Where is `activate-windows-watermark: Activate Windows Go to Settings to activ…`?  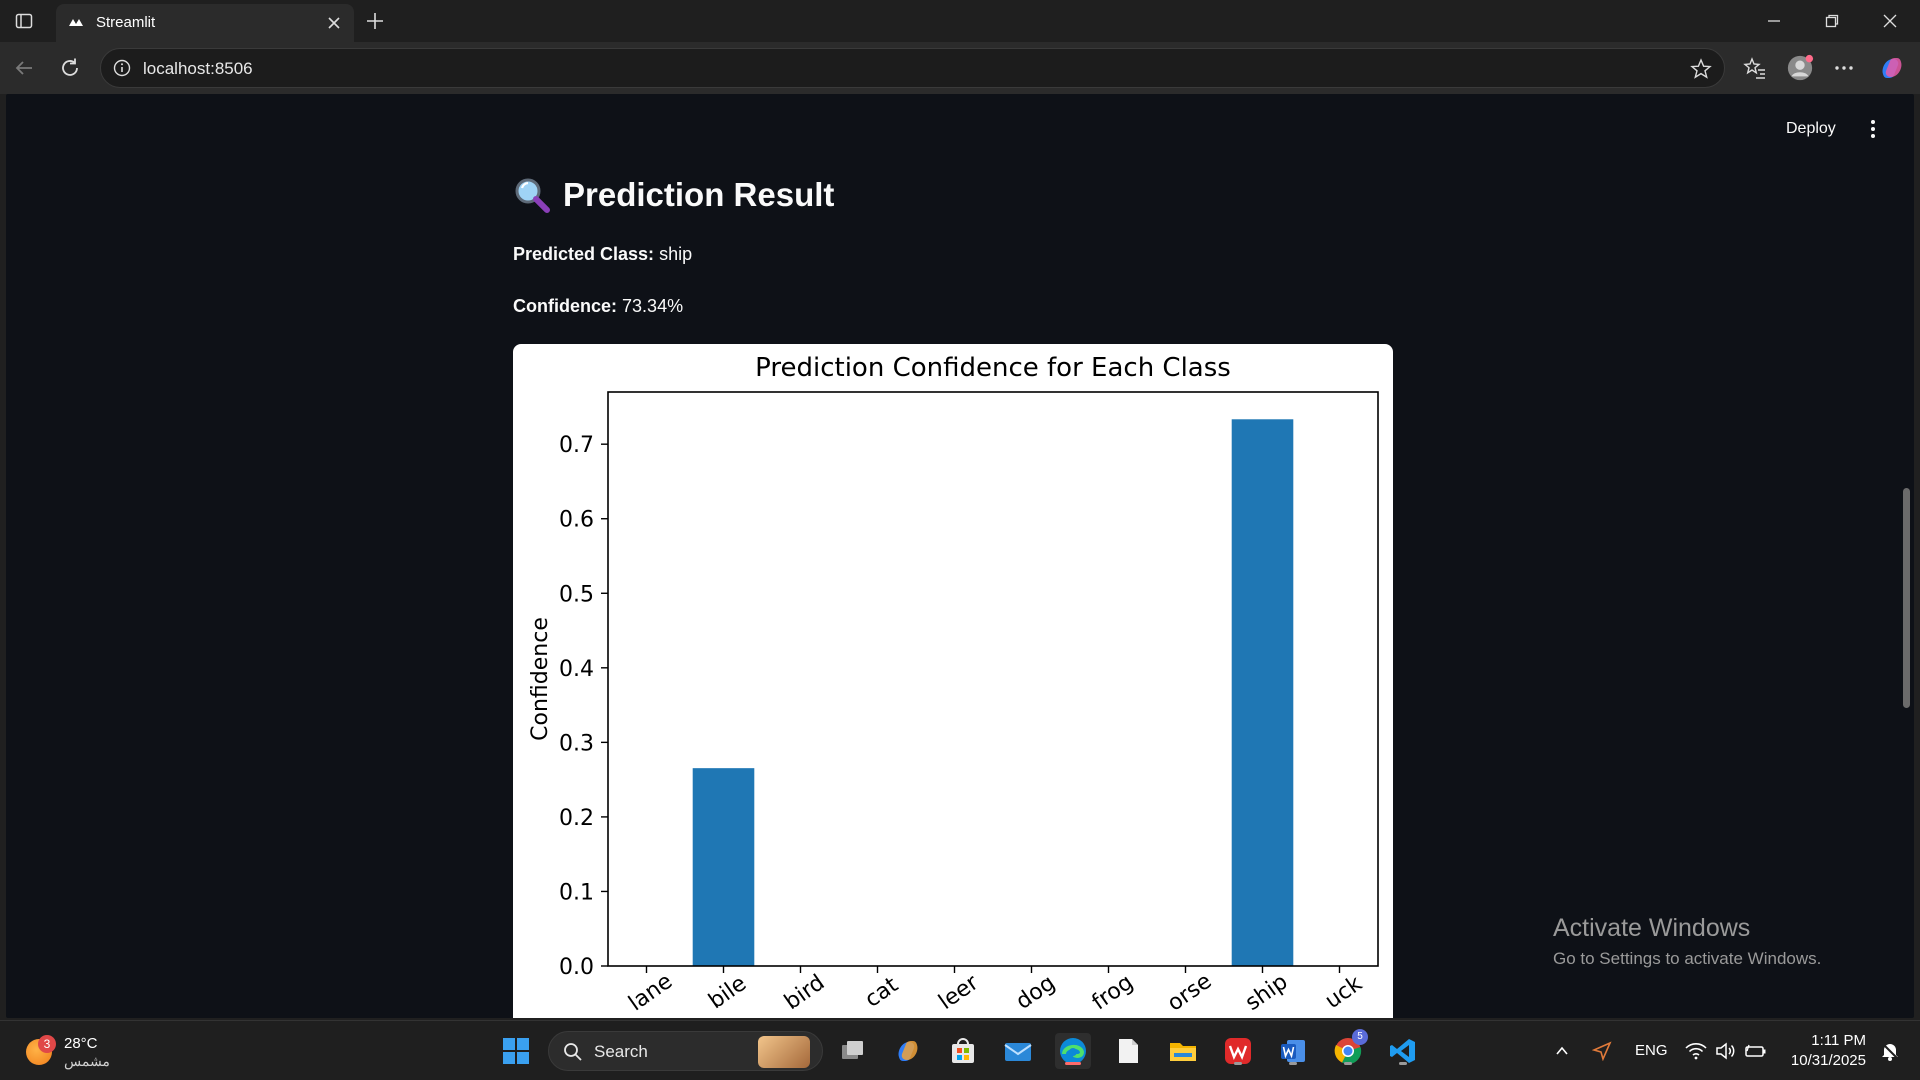 activate-windows-watermark: Activate Windows Go to Settings to activ… is located at coordinates (1687, 941).